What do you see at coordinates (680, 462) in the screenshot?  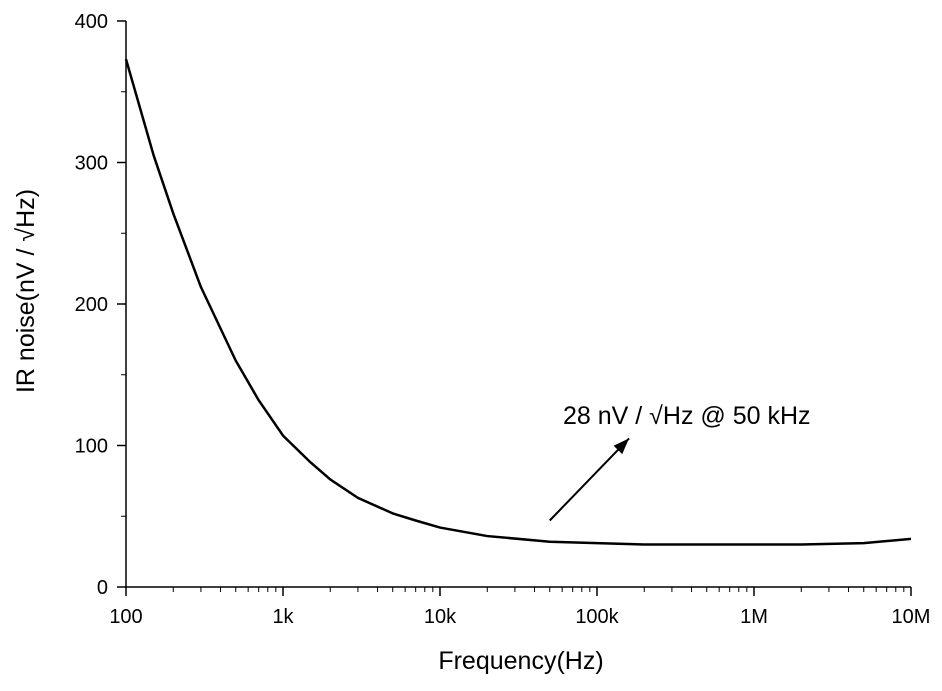 I see `annotation-group: 28 nV / √Hz @ 50 kHz` at bounding box center [680, 462].